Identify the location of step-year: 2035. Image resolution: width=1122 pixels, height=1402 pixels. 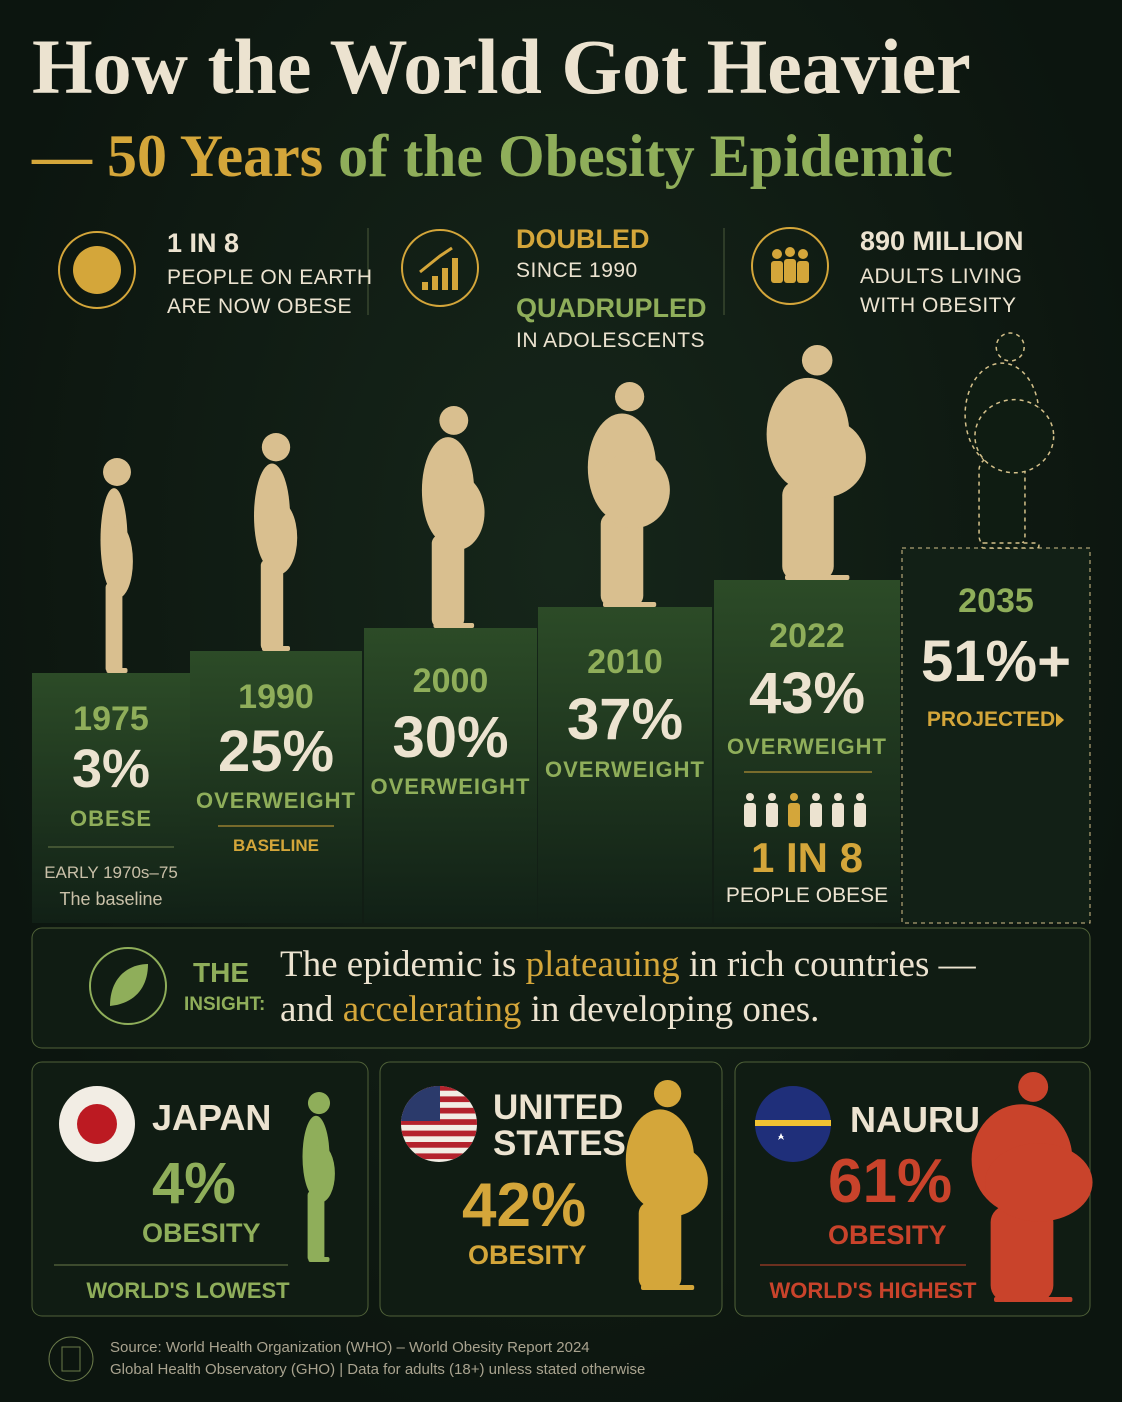
(996, 601).